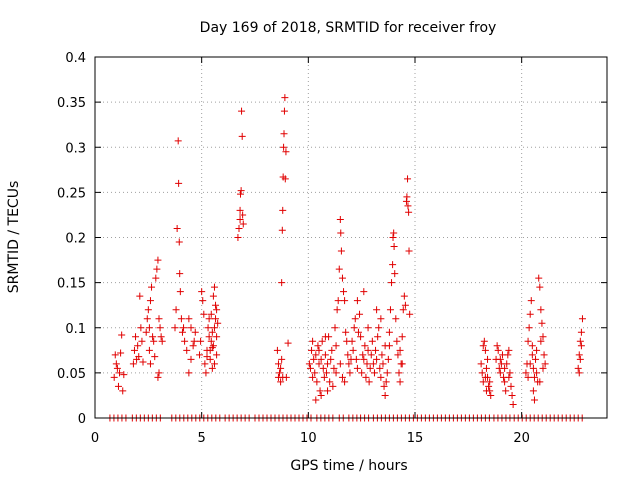 Image resolution: width=640 pixels, height=480 pixels. Describe the element at coordinates (95, 438) in the screenshot. I see `x-tick-label: 0` at that location.